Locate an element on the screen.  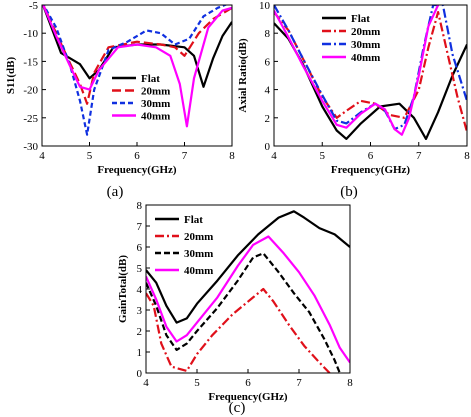
y-tick-label: -15 is located at coordinates (30, 62).